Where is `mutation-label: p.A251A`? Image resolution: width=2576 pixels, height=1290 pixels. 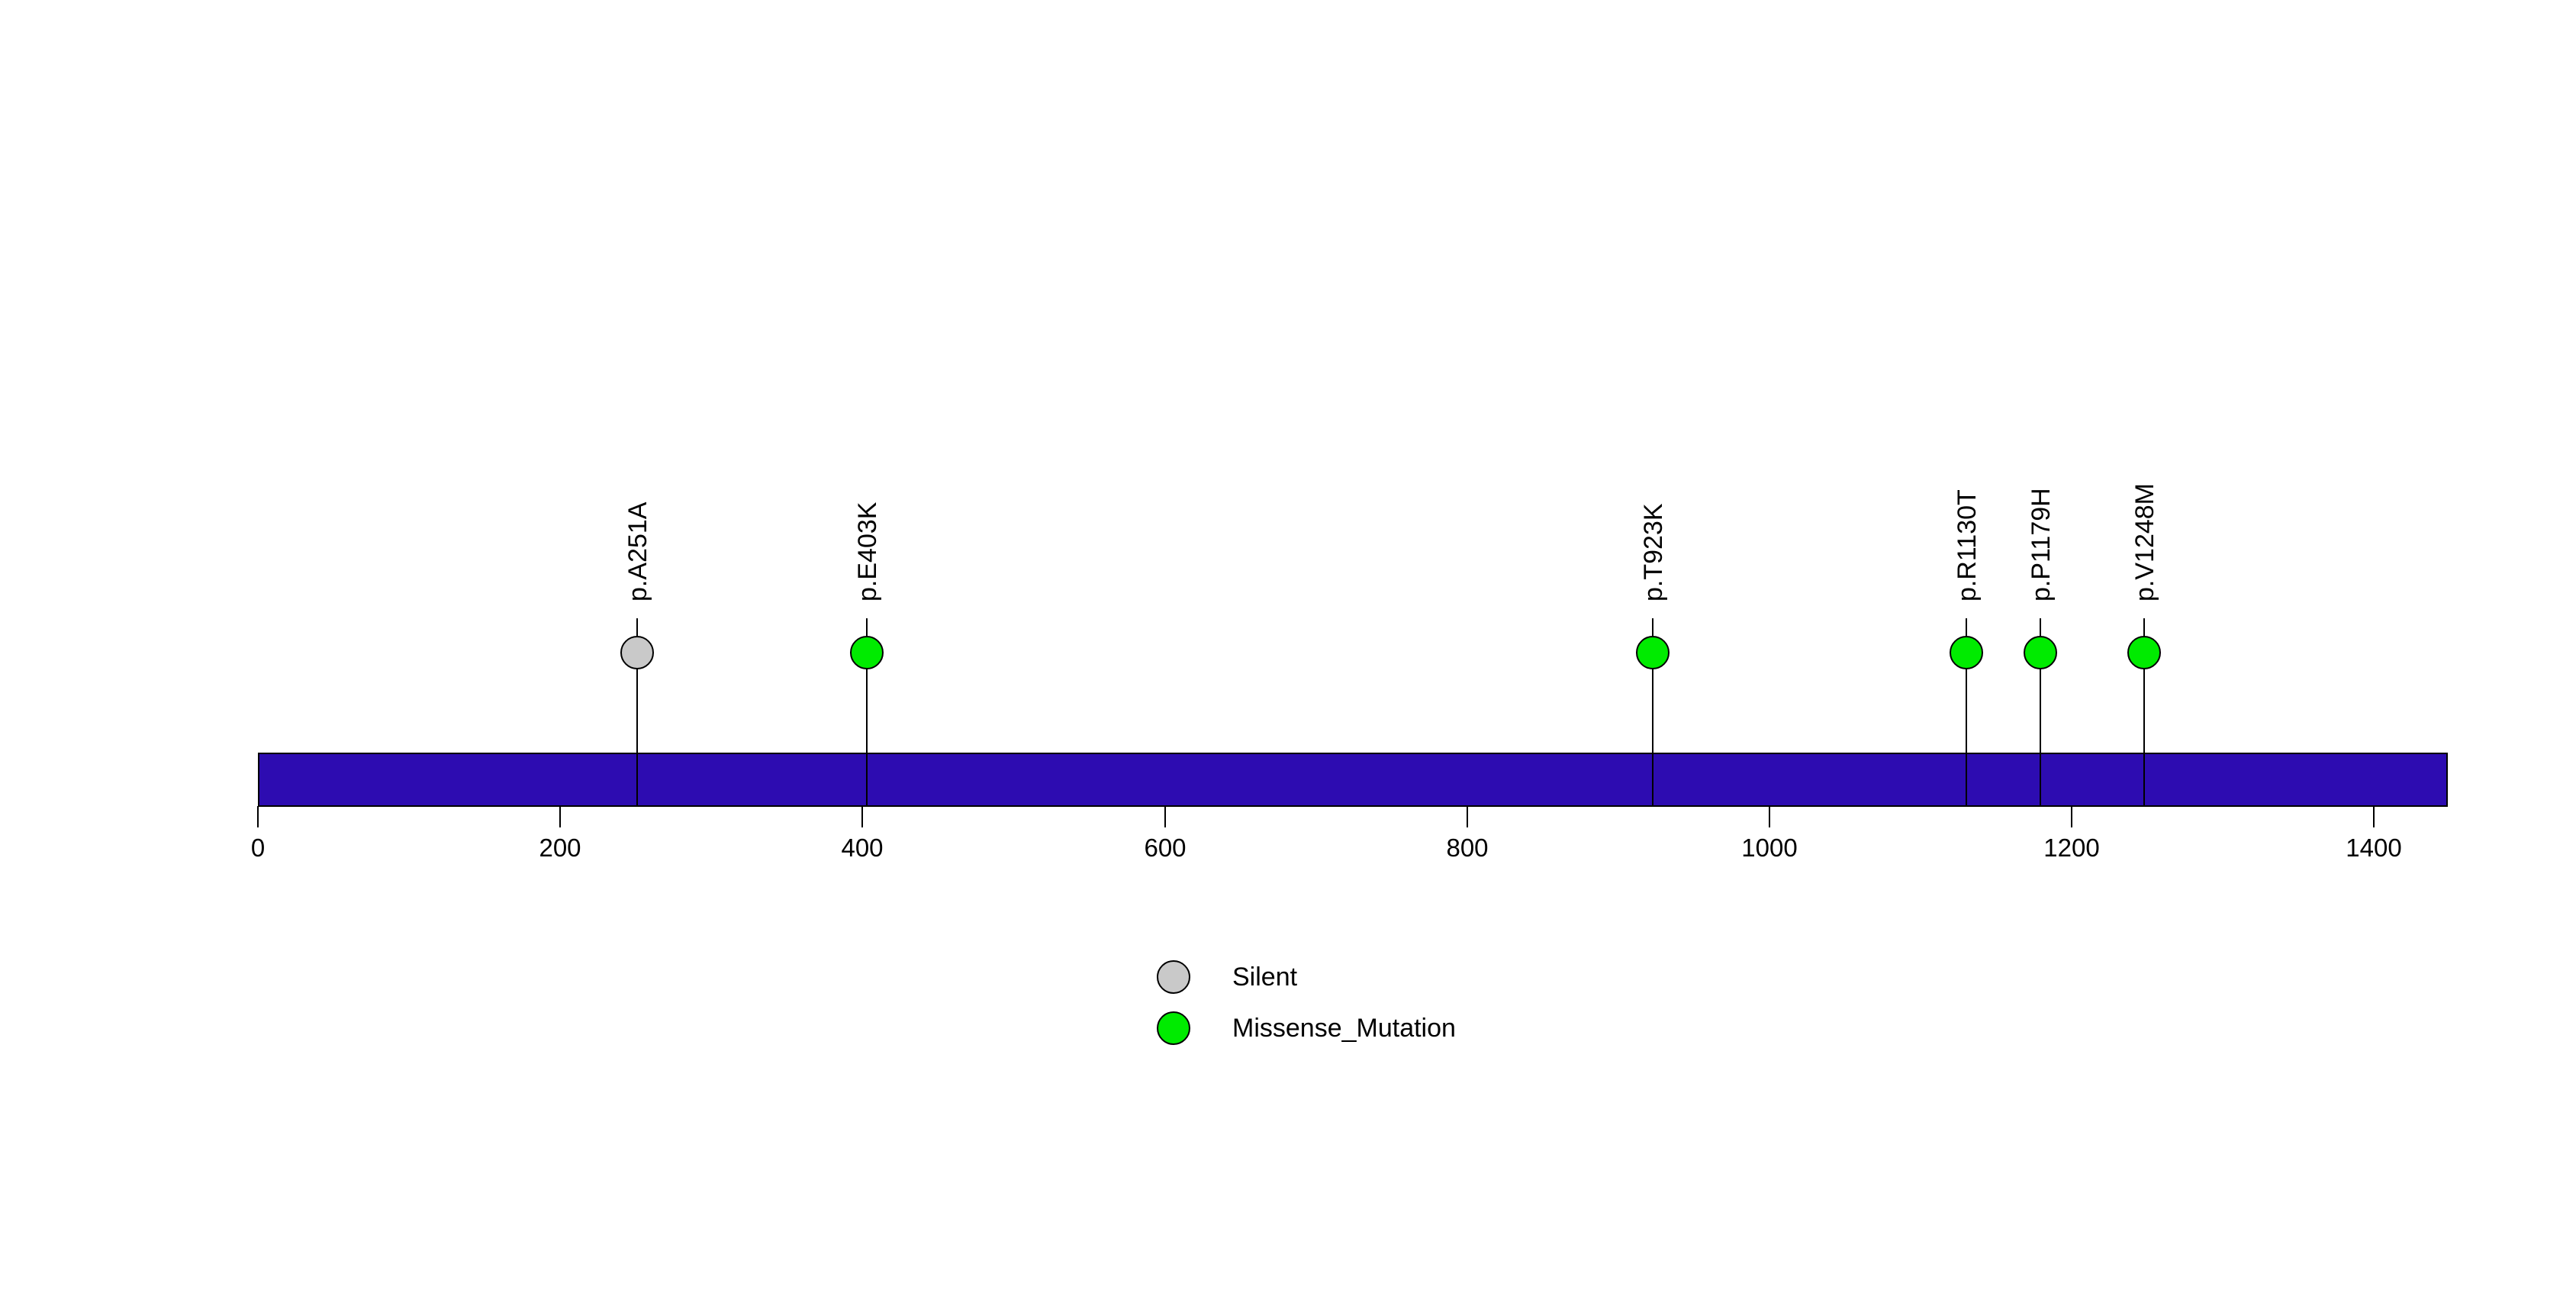 mutation-label: p.A251A is located at coordinates (637, 551).